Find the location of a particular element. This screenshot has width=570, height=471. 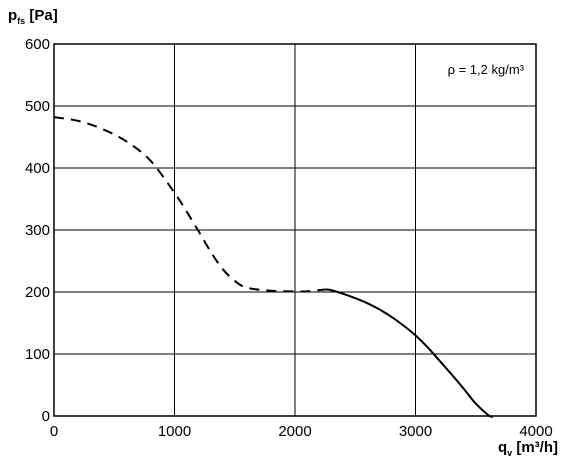

y-tick-label: 300 is located at coordinates (37, 230).